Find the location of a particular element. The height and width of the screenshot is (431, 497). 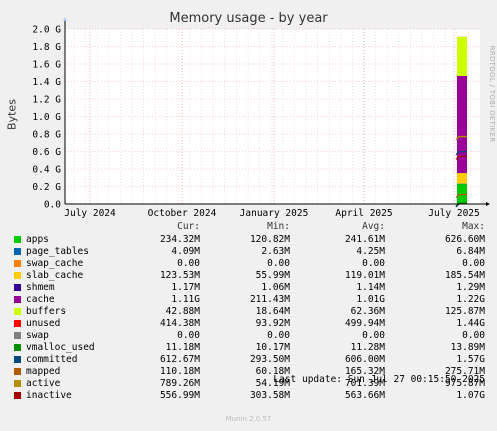

legend-avg-value: 11.28M is located at coordinates (367, 347).